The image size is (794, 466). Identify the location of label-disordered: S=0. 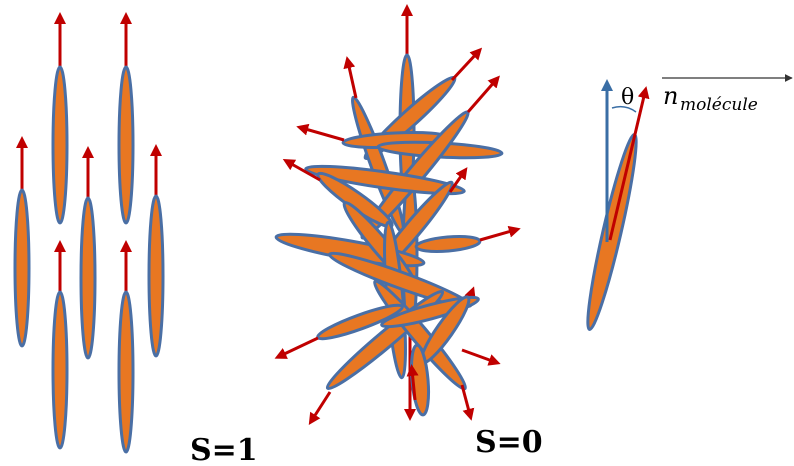
(509, 442).